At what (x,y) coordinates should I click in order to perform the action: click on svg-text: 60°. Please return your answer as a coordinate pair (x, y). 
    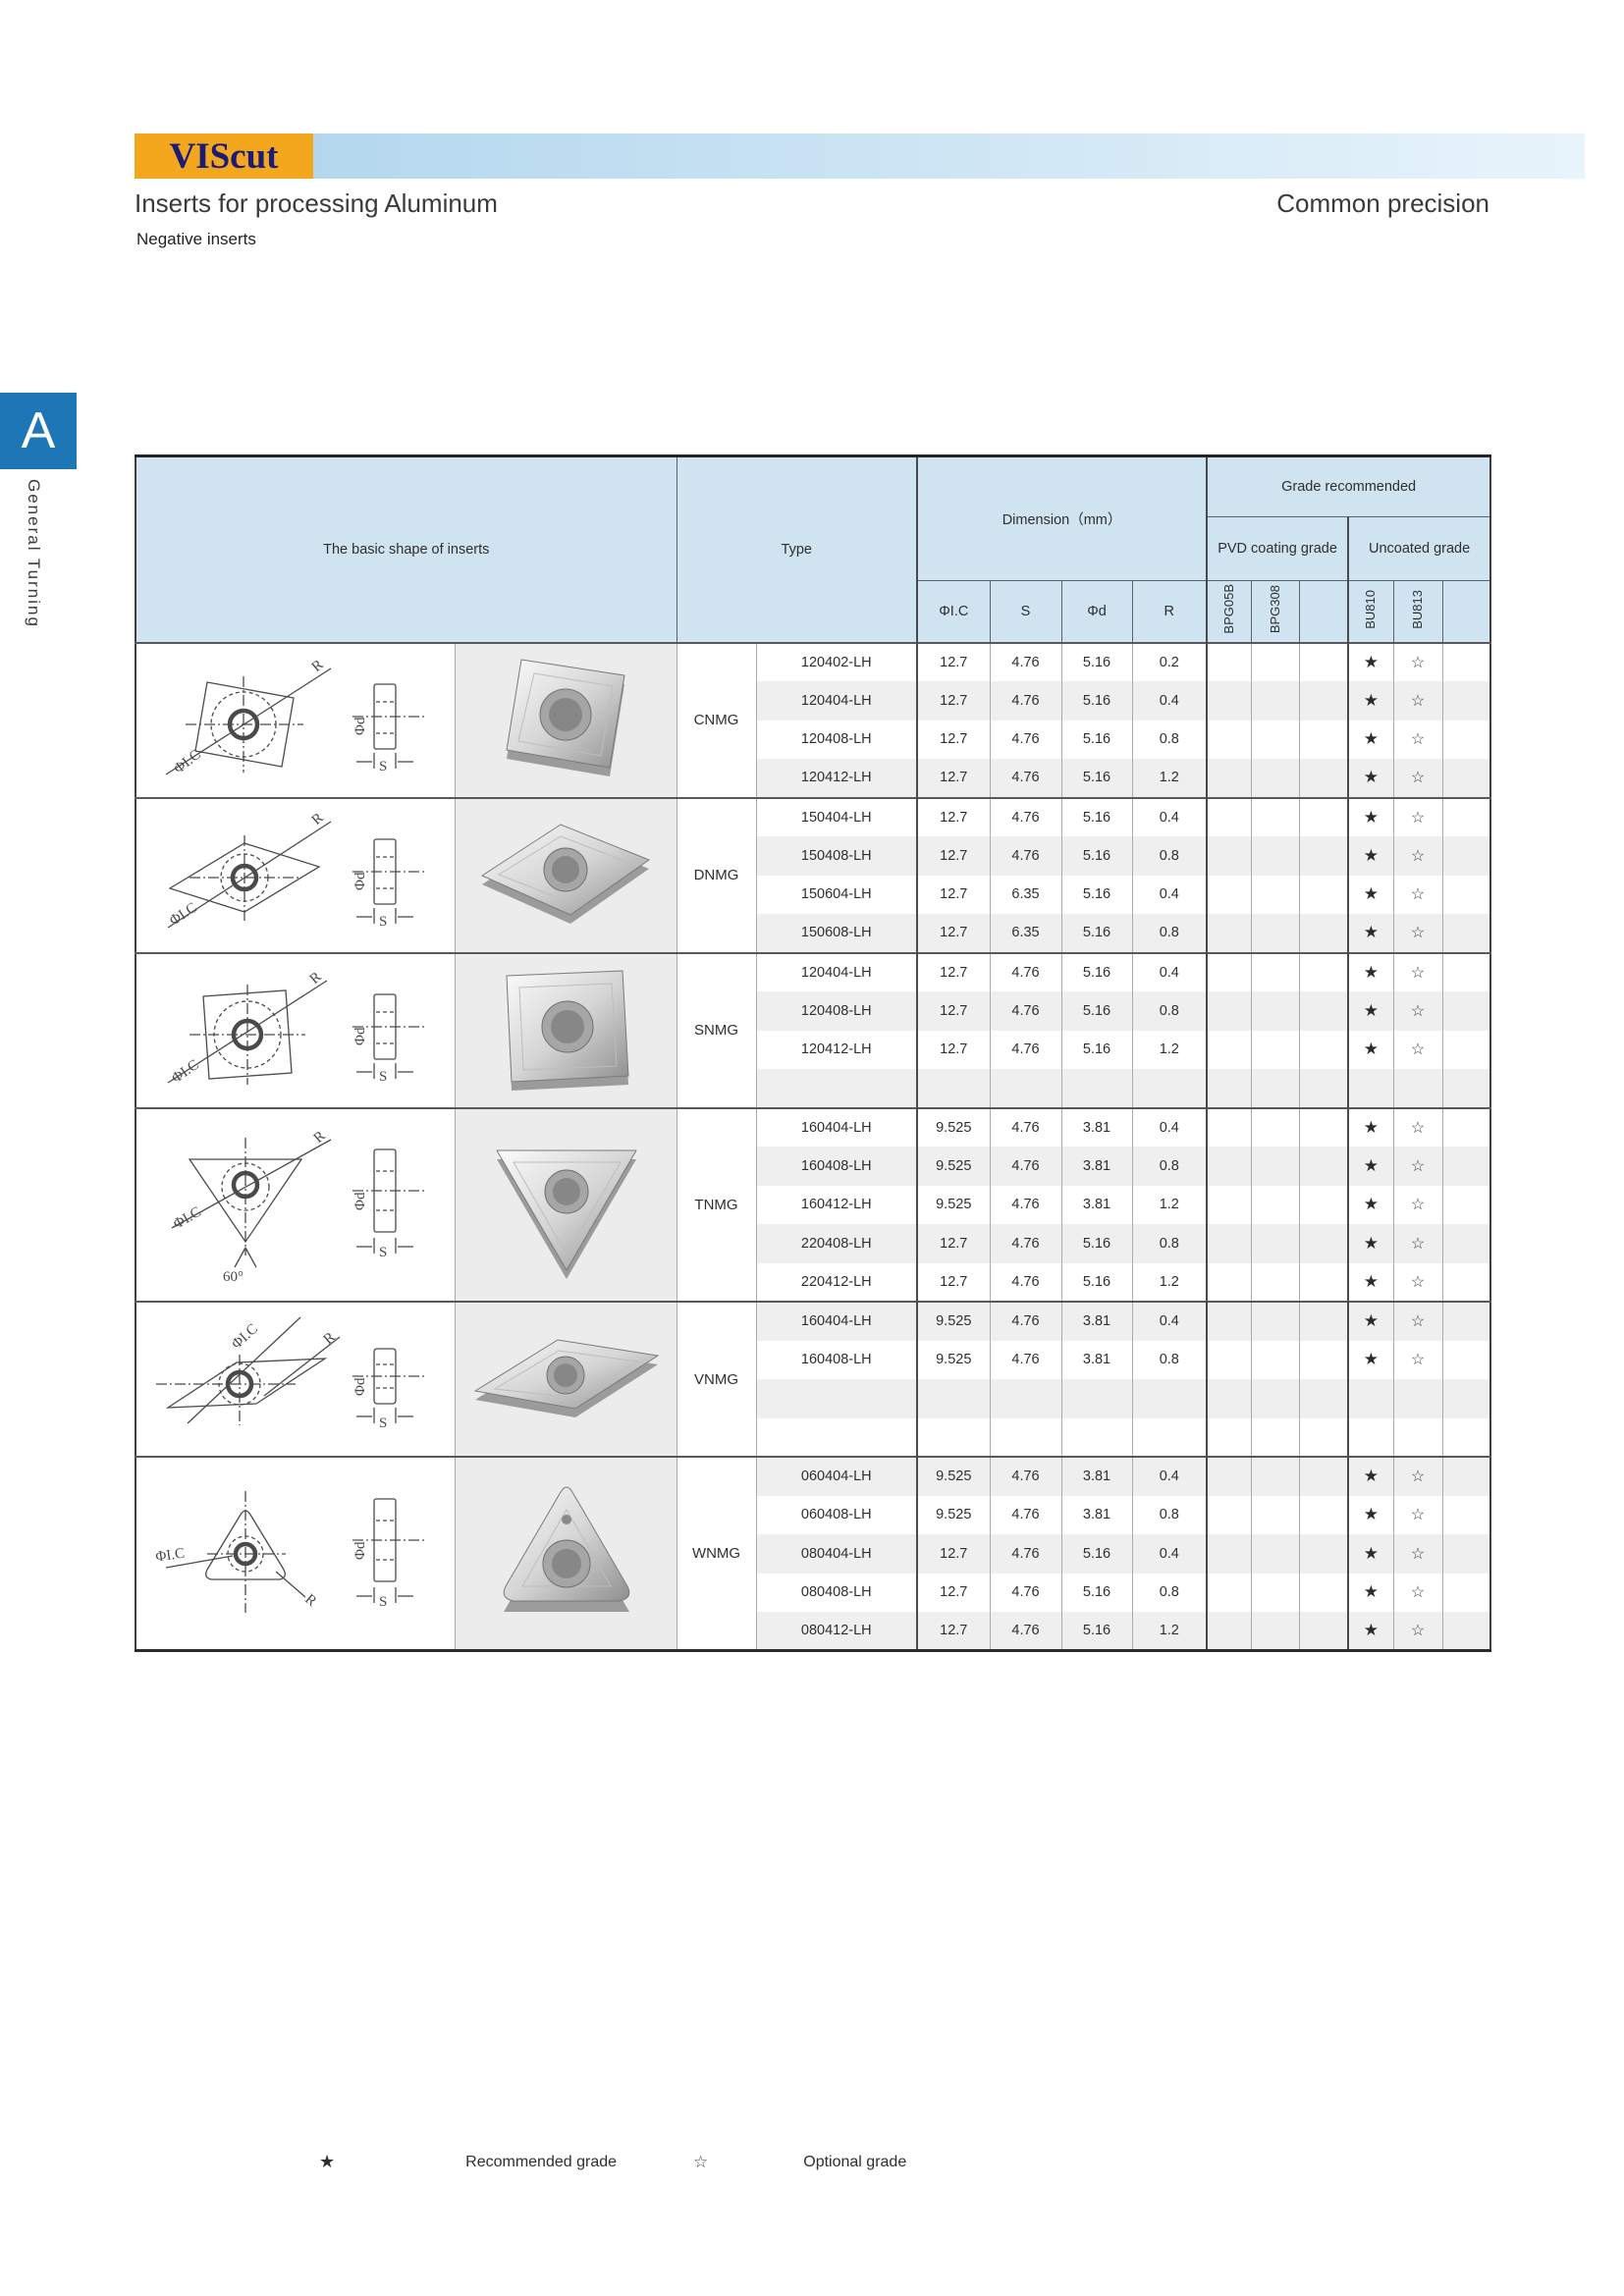
    Looking at the image, I should click on (233, 1277).